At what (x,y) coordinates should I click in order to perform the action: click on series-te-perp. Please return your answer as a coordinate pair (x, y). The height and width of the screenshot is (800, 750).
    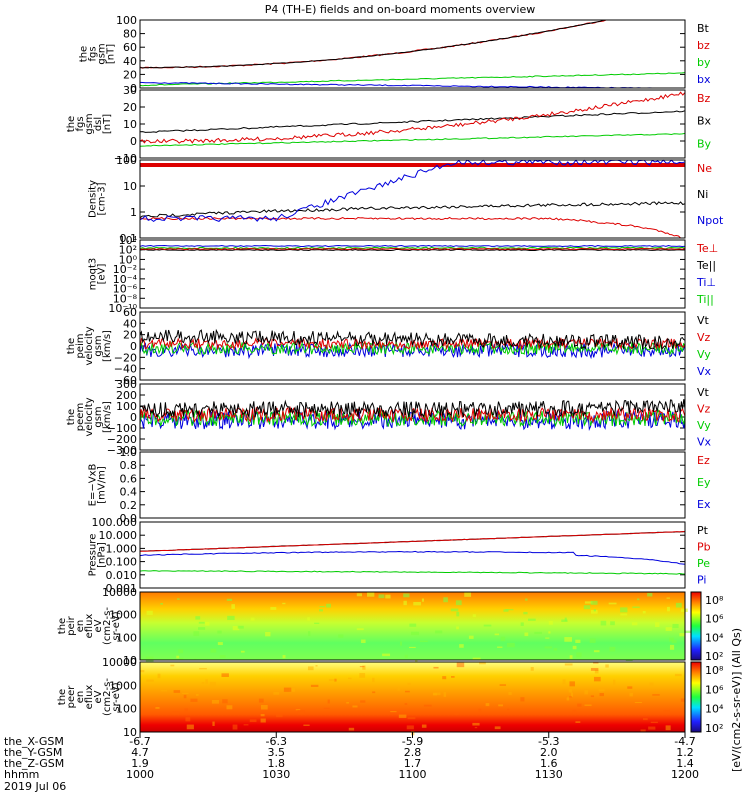
    Looking at the image, I should click on (412, 249).